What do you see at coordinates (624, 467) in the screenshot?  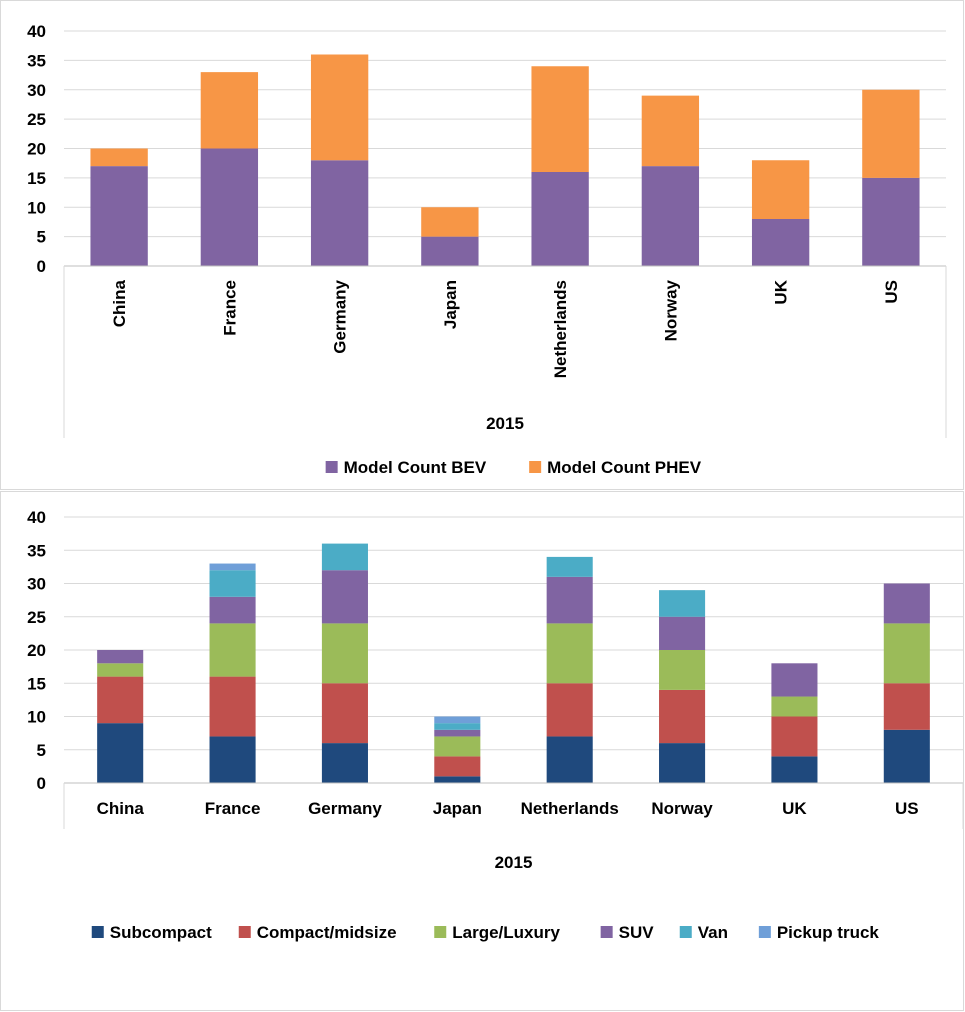 I see `legend-label: Model Count PHEV` at bounding box center [624, 467].